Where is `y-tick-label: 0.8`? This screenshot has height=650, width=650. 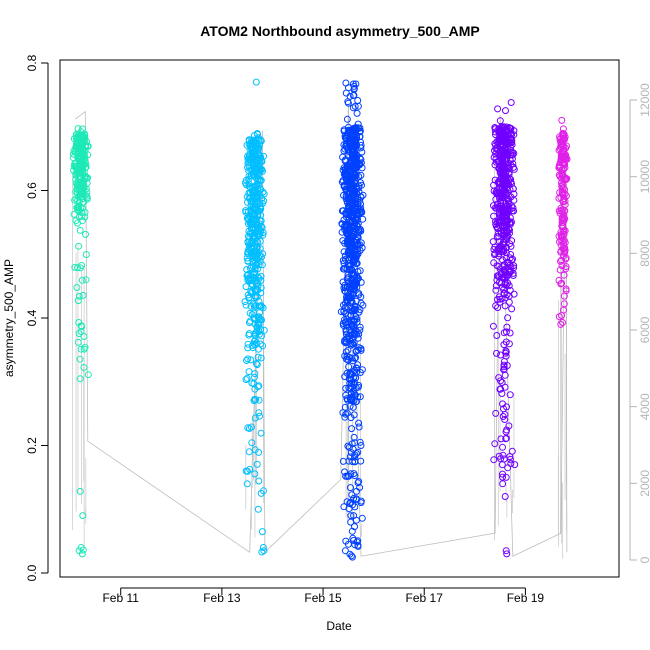 y-tick-label: 0.8 is located at coordinates (32, 62).